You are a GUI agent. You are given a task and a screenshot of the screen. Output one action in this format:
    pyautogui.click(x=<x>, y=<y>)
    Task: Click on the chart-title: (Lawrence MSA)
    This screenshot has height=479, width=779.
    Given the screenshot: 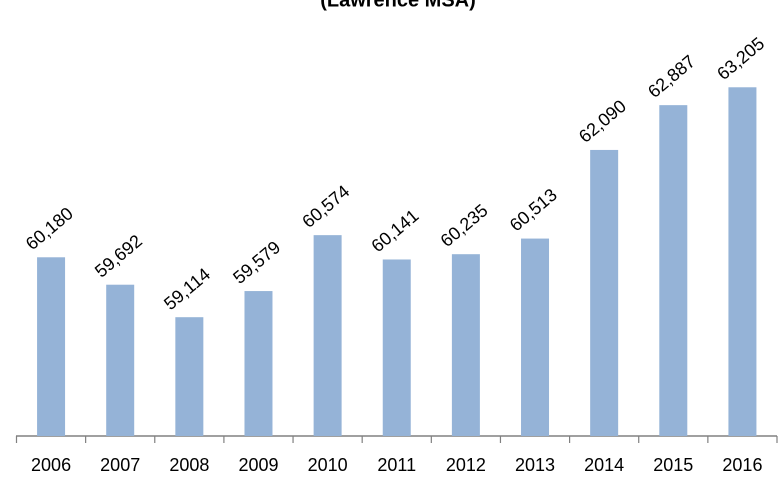 What is the action you would take?
    pyautogui.click(x=398, y=5)
    